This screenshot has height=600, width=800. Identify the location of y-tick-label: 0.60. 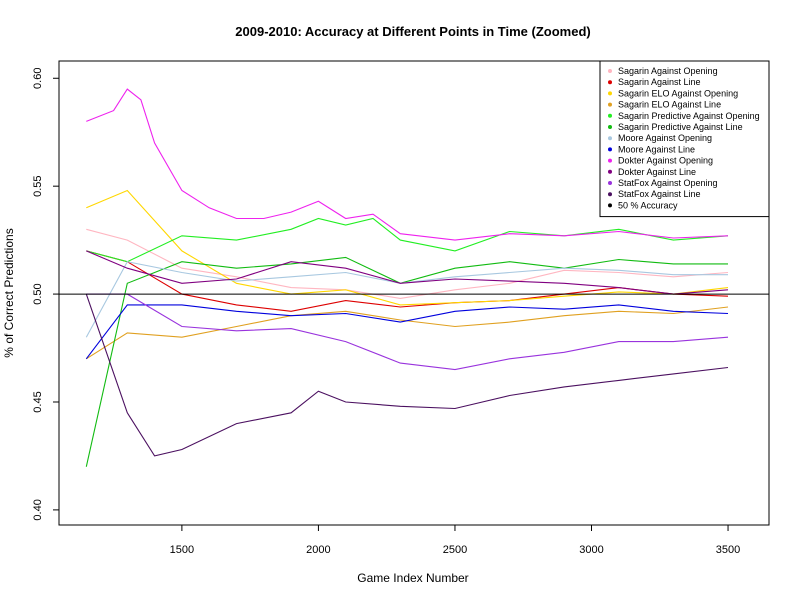
(38, 78).